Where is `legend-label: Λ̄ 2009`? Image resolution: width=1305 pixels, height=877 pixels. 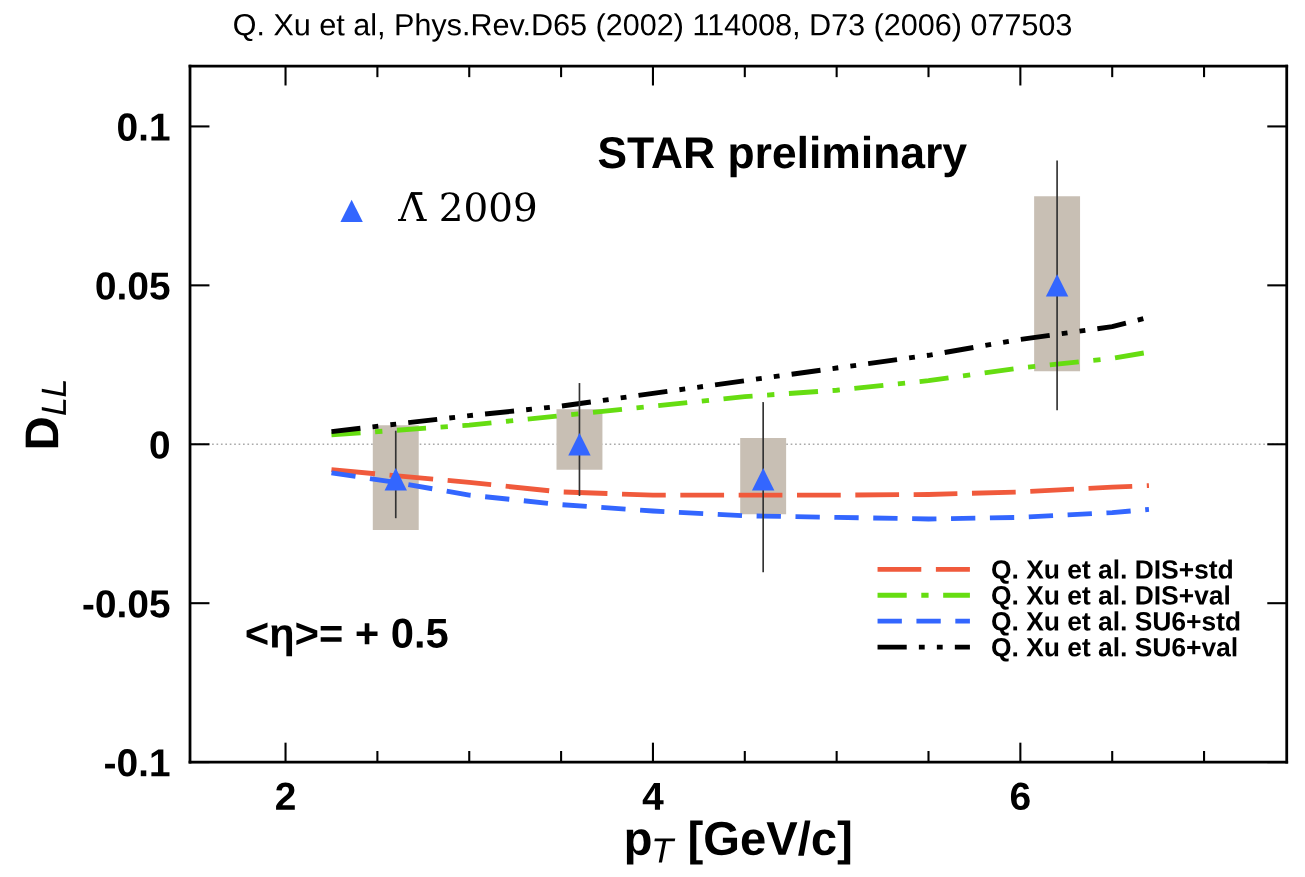 legend-label: Λ̄ 2009 is located at coordinates (467, 207).